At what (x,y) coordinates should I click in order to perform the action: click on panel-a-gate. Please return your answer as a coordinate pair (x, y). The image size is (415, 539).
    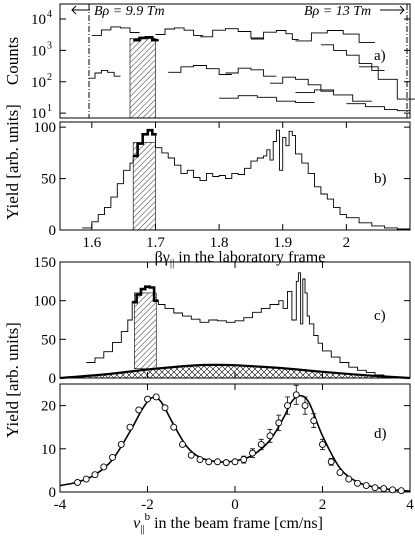
    Looking at the image, I should click on (142, 78).